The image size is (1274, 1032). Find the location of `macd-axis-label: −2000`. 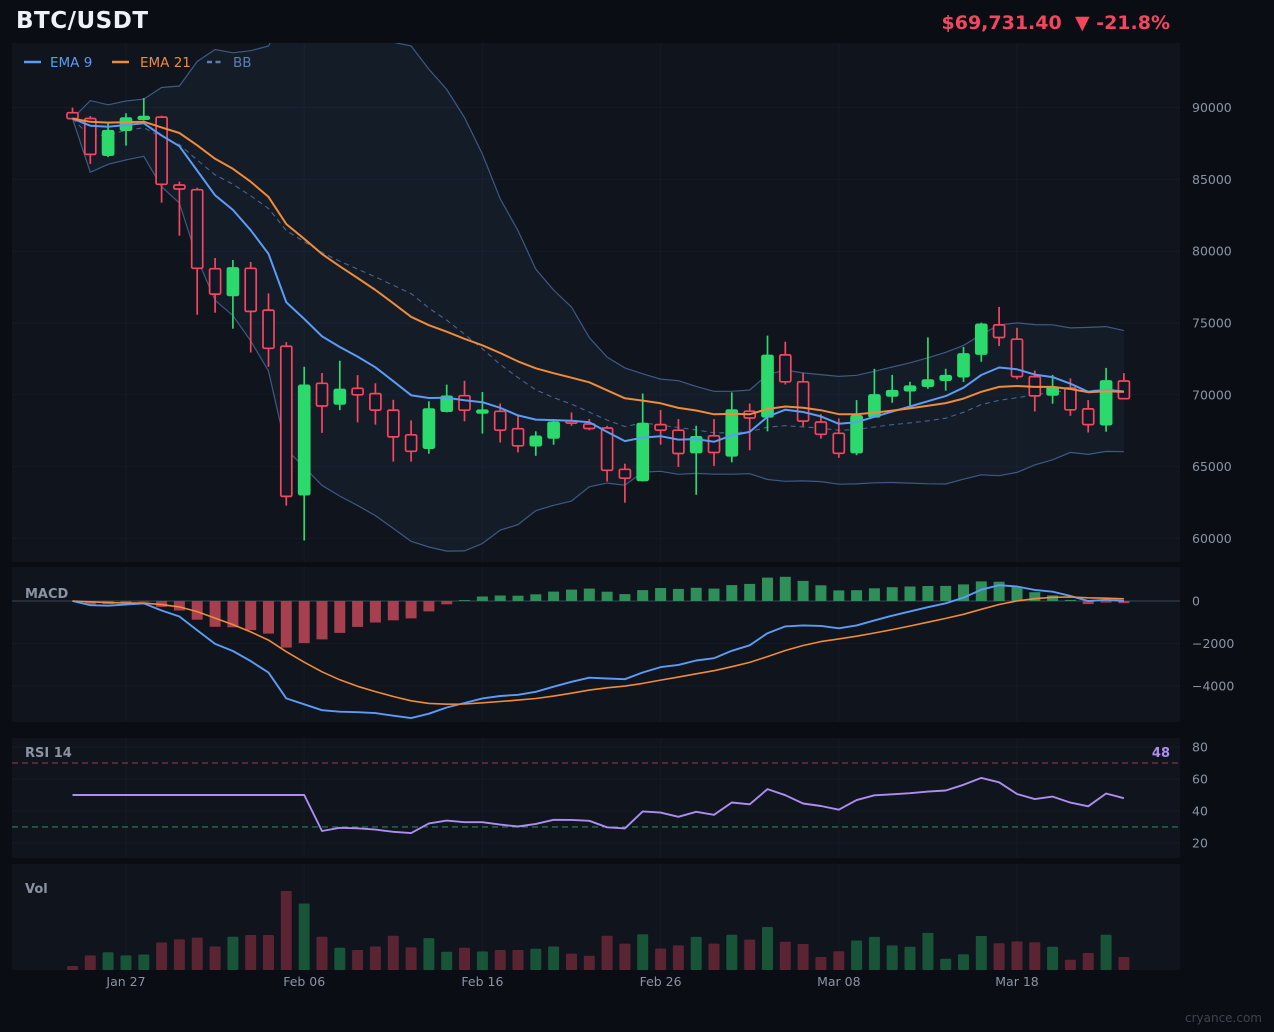

macd-axis-label: −2000 is located at coordinates (1213, 643).